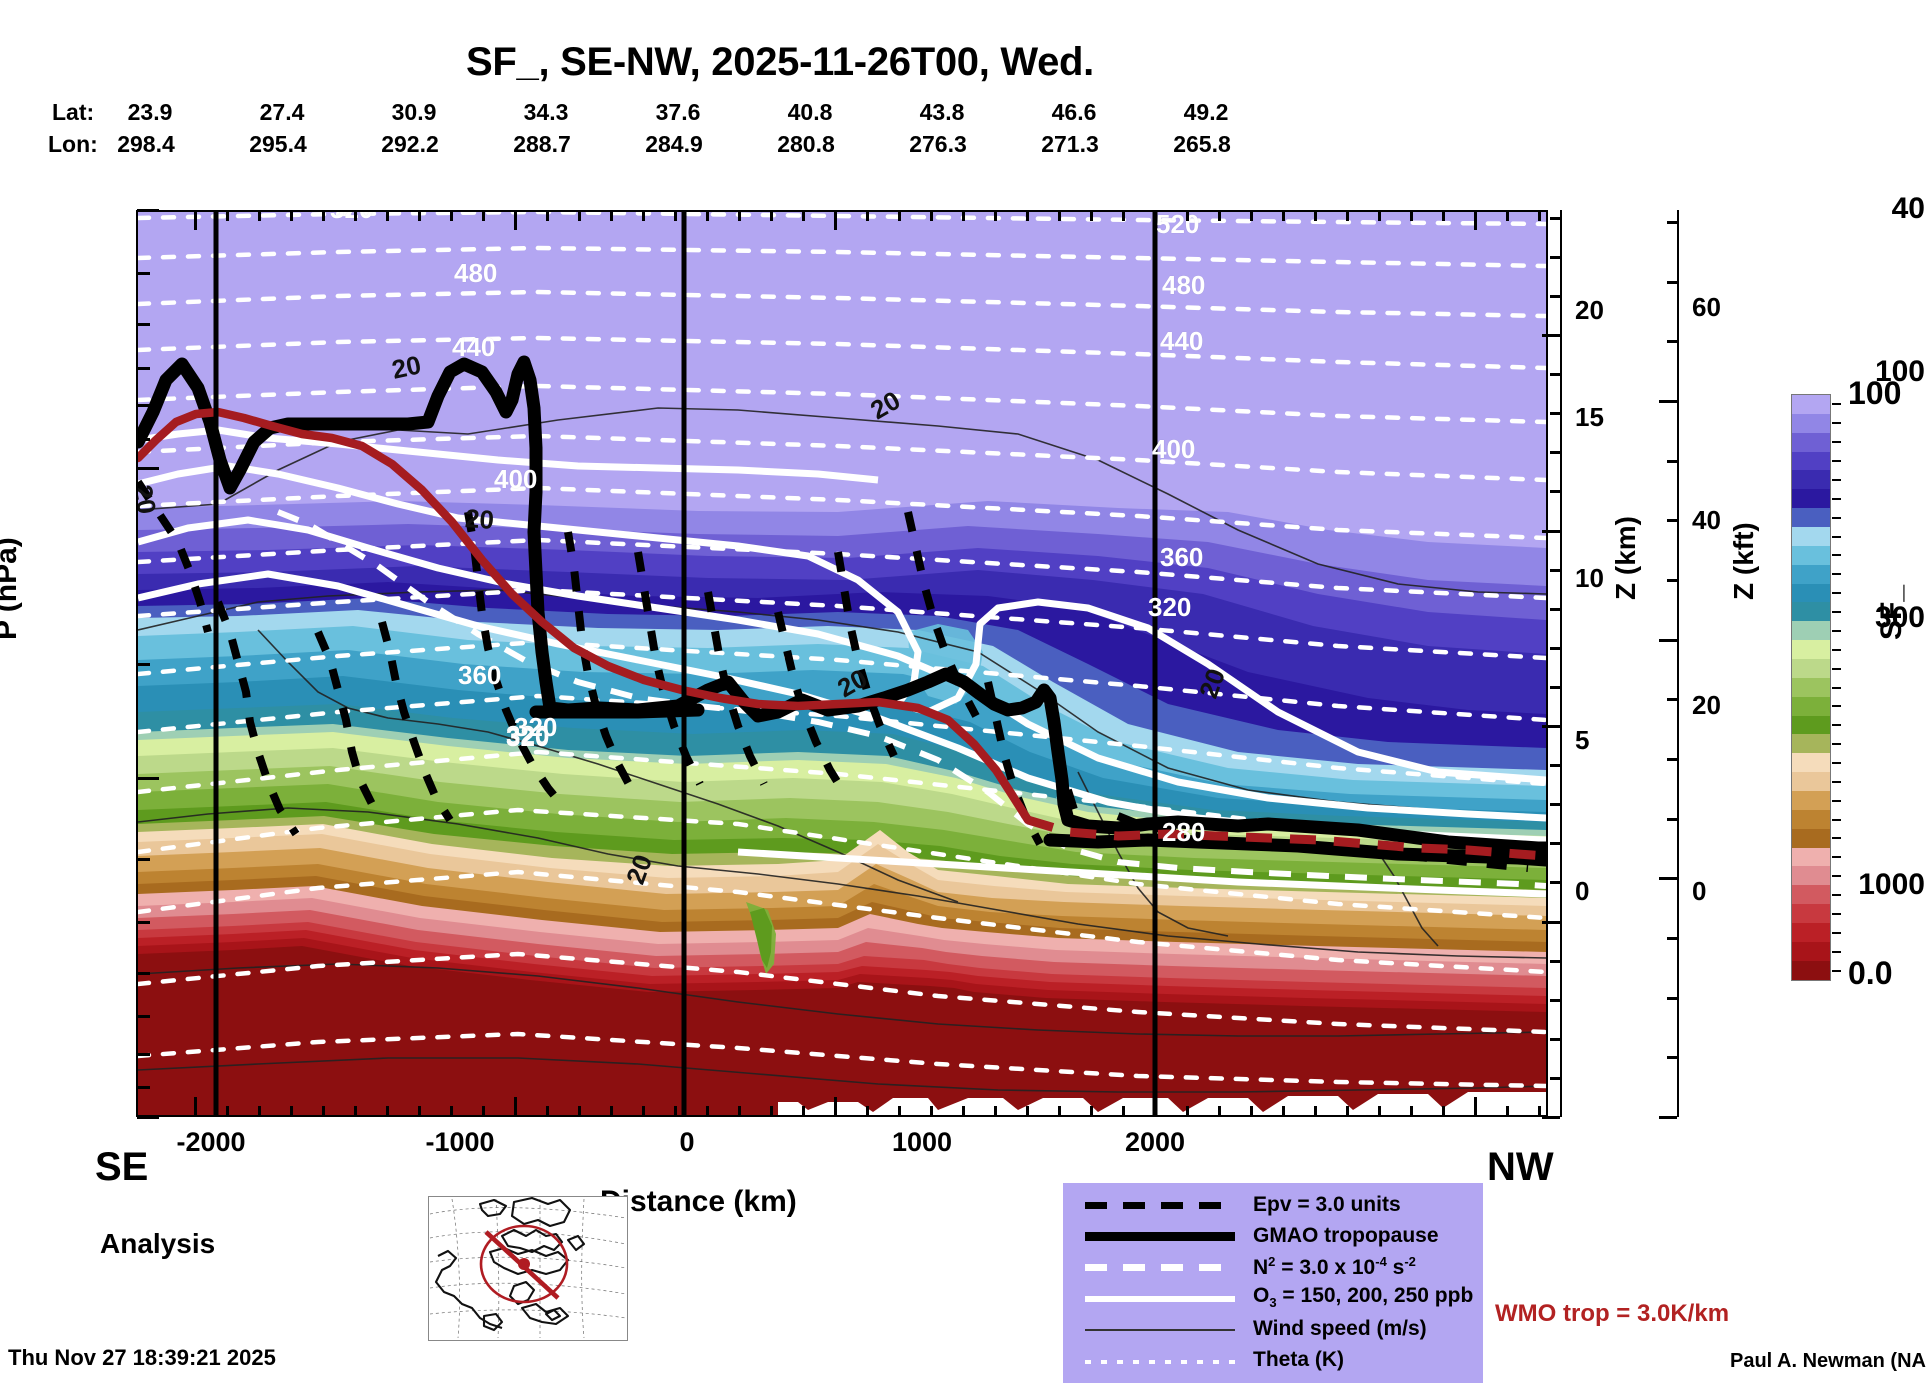 The height and width of the screenshot is (1394, 1926). What do you see at coordinates (1612, 1313) in the screenshot?
I see `wmo-tropopause-note: WMO trop = 3.0K/km` at bounding box center [1612, 1313].